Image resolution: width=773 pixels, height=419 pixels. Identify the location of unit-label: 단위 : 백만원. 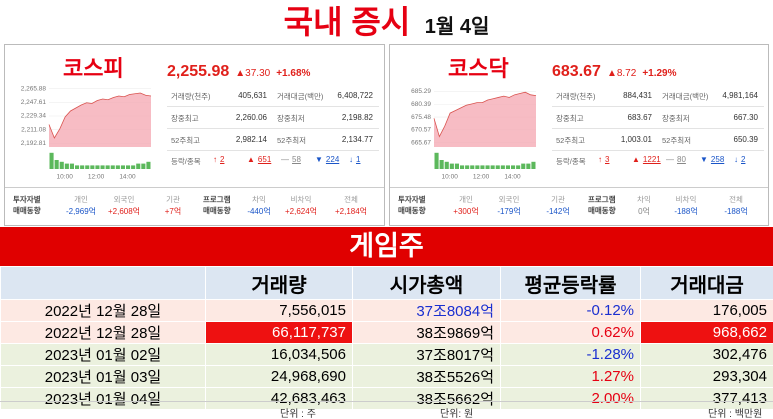
(735, 414).